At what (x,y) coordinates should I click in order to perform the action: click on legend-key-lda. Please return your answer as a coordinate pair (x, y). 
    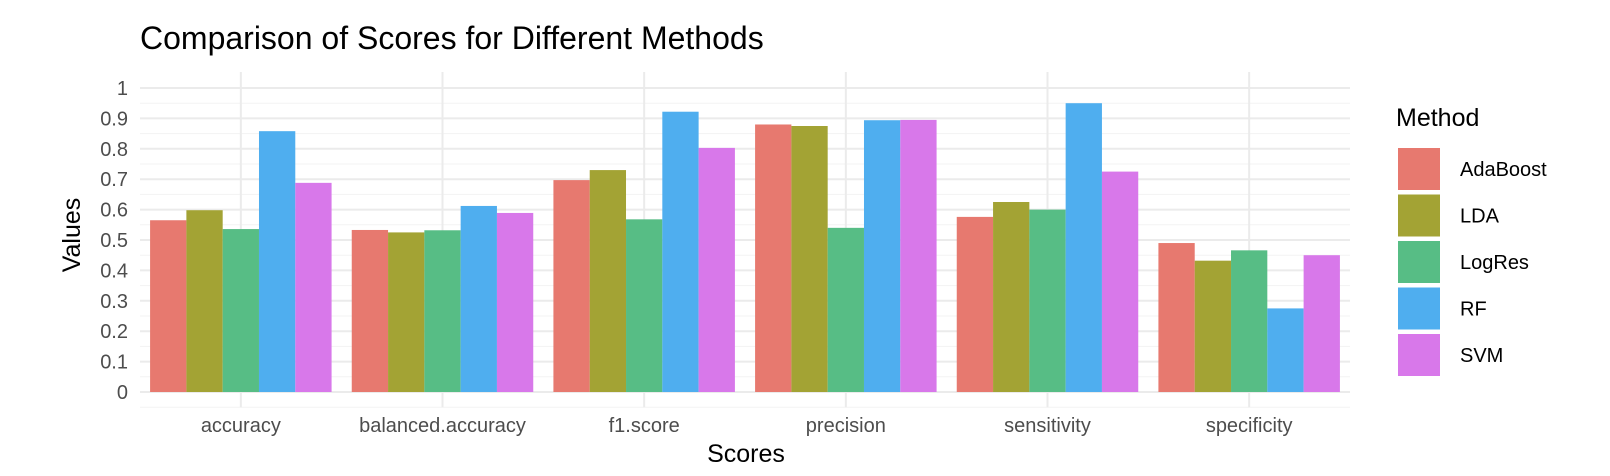
    Looking at the image, I should click on (1419, 215).